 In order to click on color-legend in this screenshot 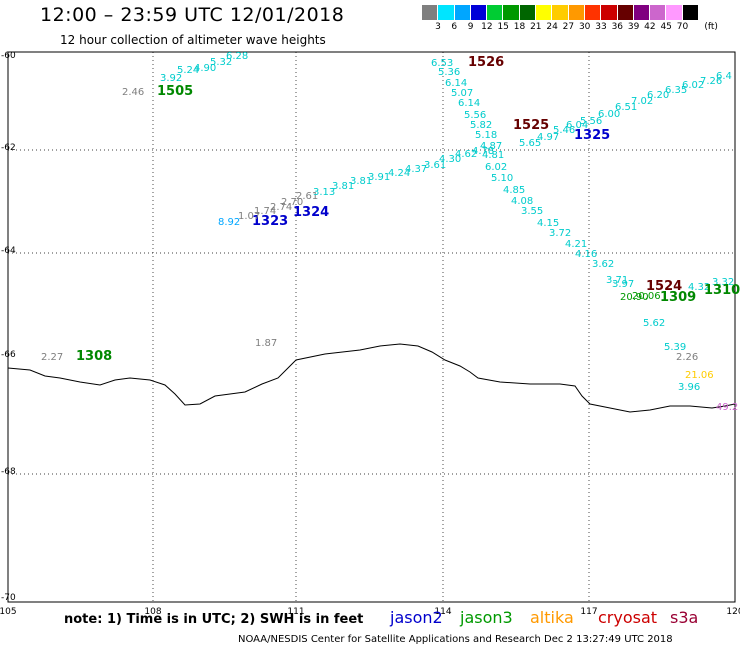, I will do `click(561, 12)`.